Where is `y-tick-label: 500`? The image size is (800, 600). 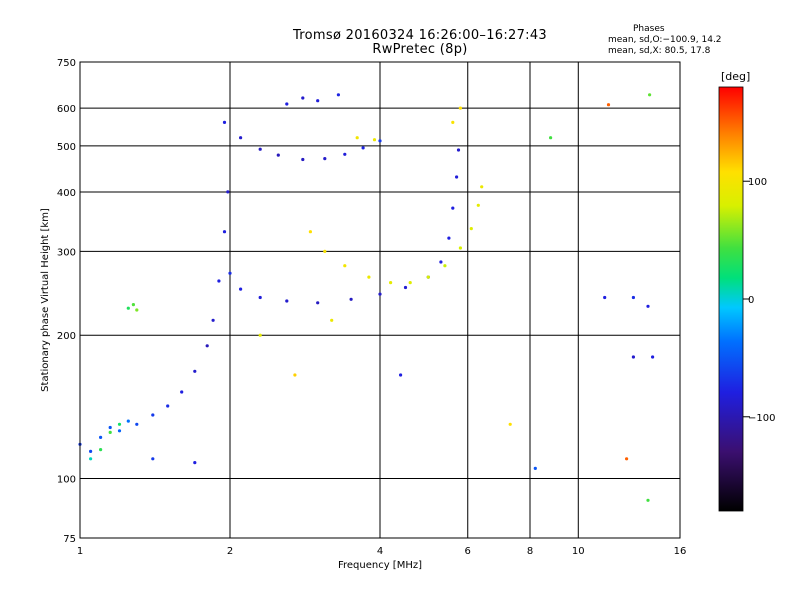 y-tick-label: 500 is located at coordinates (66, 147).